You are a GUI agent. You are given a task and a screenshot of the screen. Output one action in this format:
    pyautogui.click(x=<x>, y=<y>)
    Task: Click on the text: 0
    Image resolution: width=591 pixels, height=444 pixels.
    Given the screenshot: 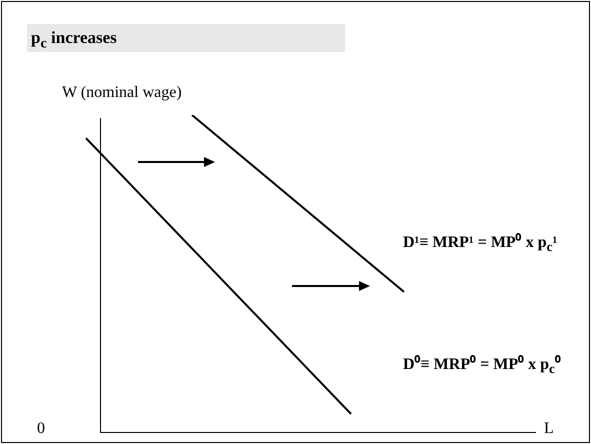 What is the action you would take?
    pyautogui.click(x=41, y=429)
    